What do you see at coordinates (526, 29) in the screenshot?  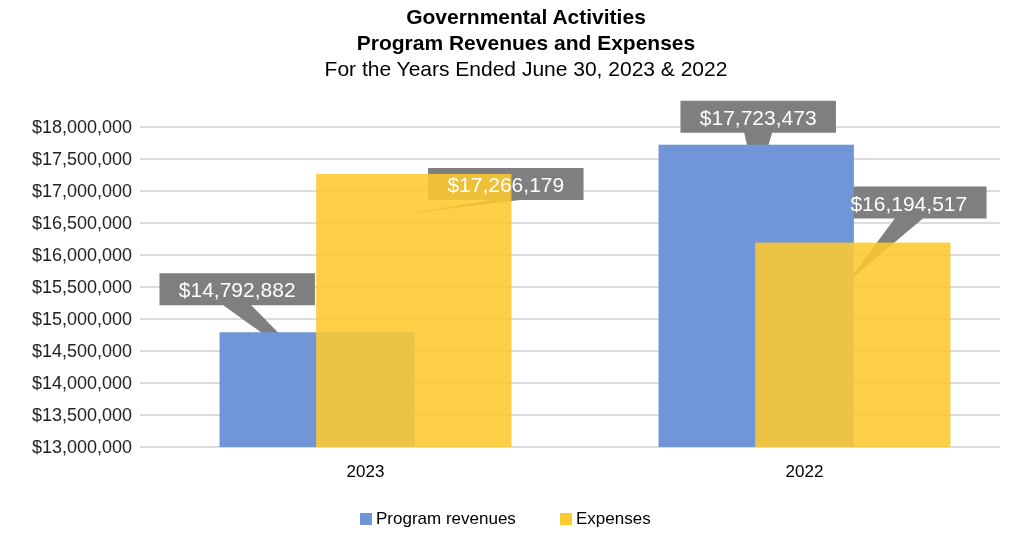 I see `chart-title: Governmental Activities Program Revenues and Expenses` at bounding box center [526, 29].